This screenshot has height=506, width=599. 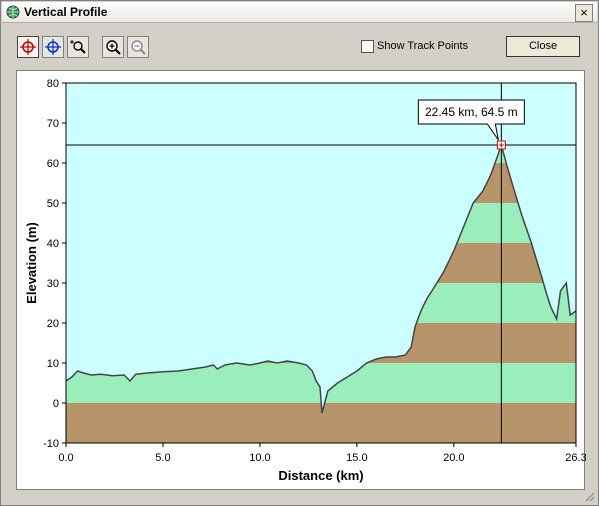 I want to click on zoom-out-icon, so click(x=138, y=47).